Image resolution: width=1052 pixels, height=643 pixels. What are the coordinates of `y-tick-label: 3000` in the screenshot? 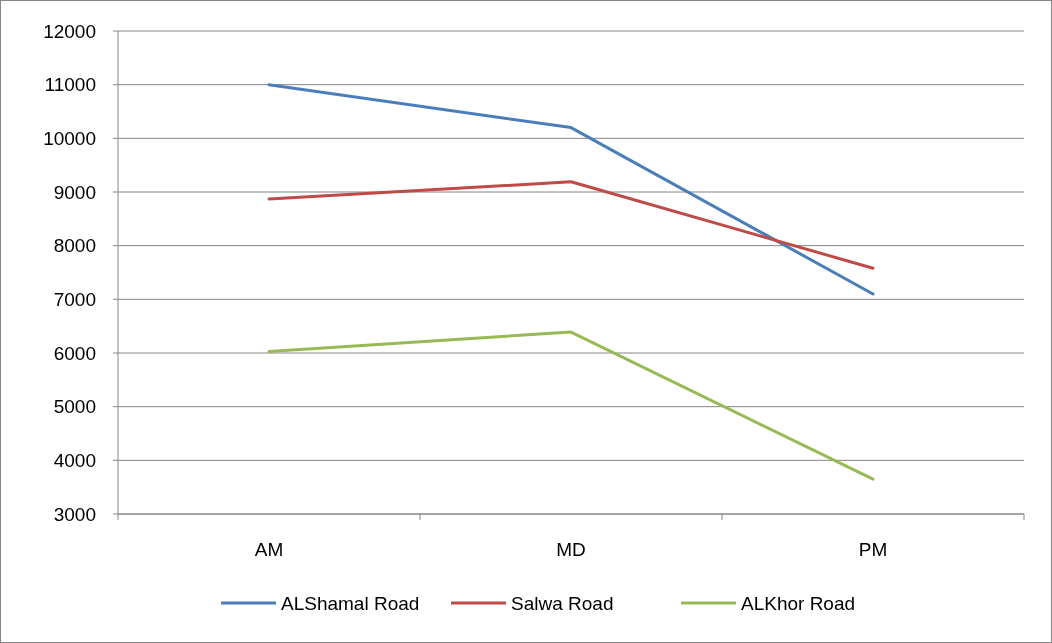 It's located at (74, 514).